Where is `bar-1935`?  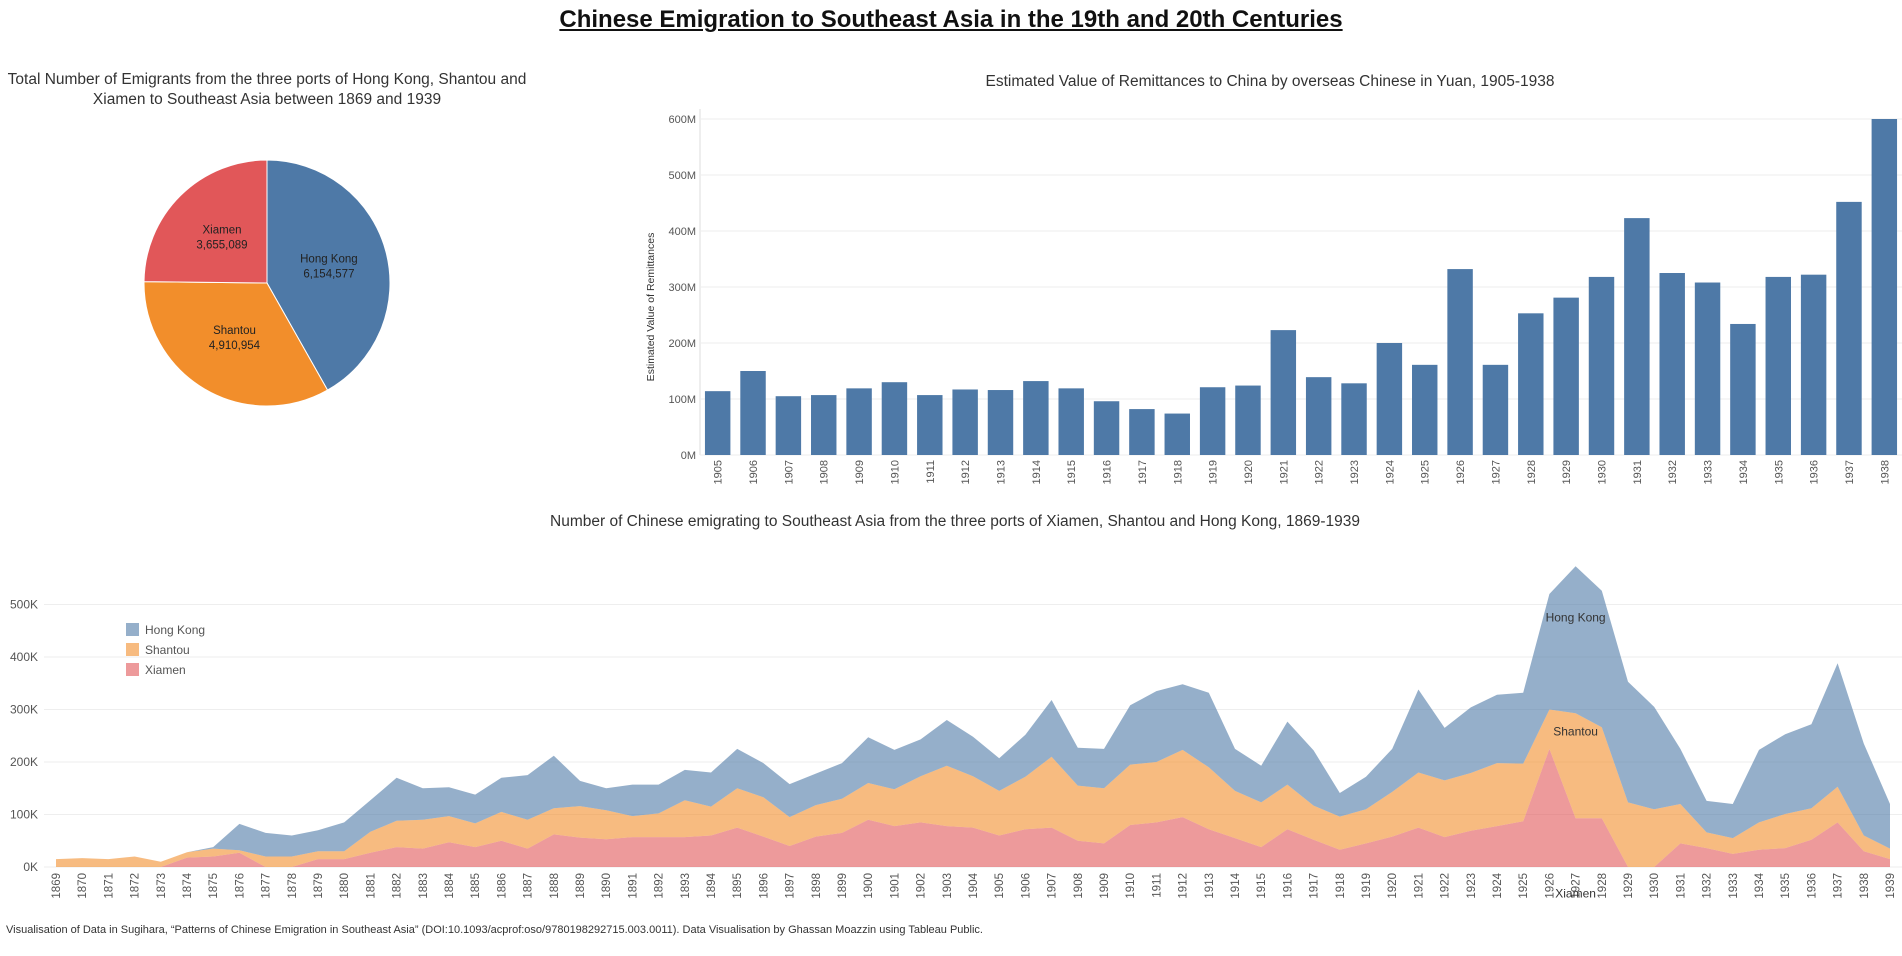
bar-1935 is located at coordinates (1778, 365).